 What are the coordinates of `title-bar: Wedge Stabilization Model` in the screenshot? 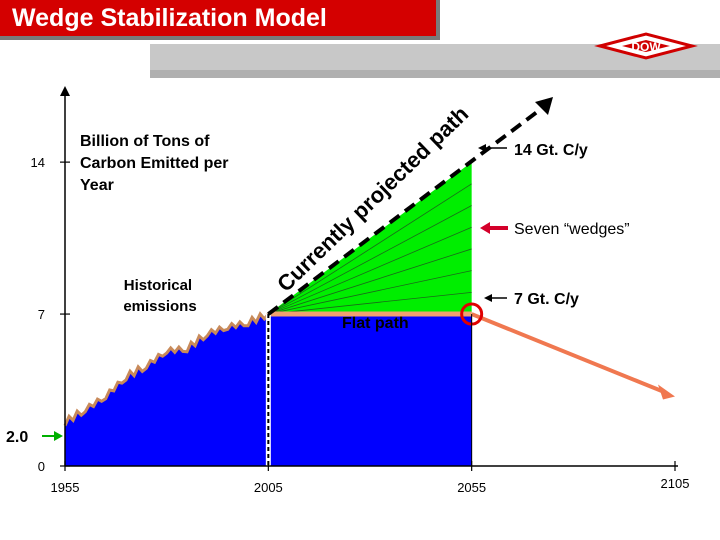 It's located at (220, 20).